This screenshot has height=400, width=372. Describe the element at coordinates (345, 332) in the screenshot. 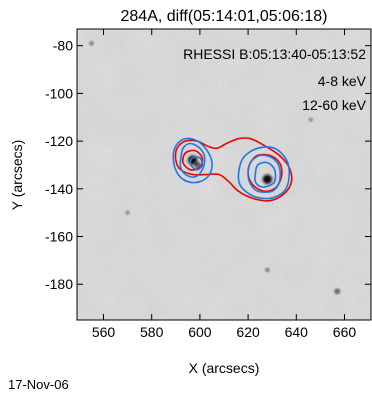

I see `x-tick-label: 660` at that location.